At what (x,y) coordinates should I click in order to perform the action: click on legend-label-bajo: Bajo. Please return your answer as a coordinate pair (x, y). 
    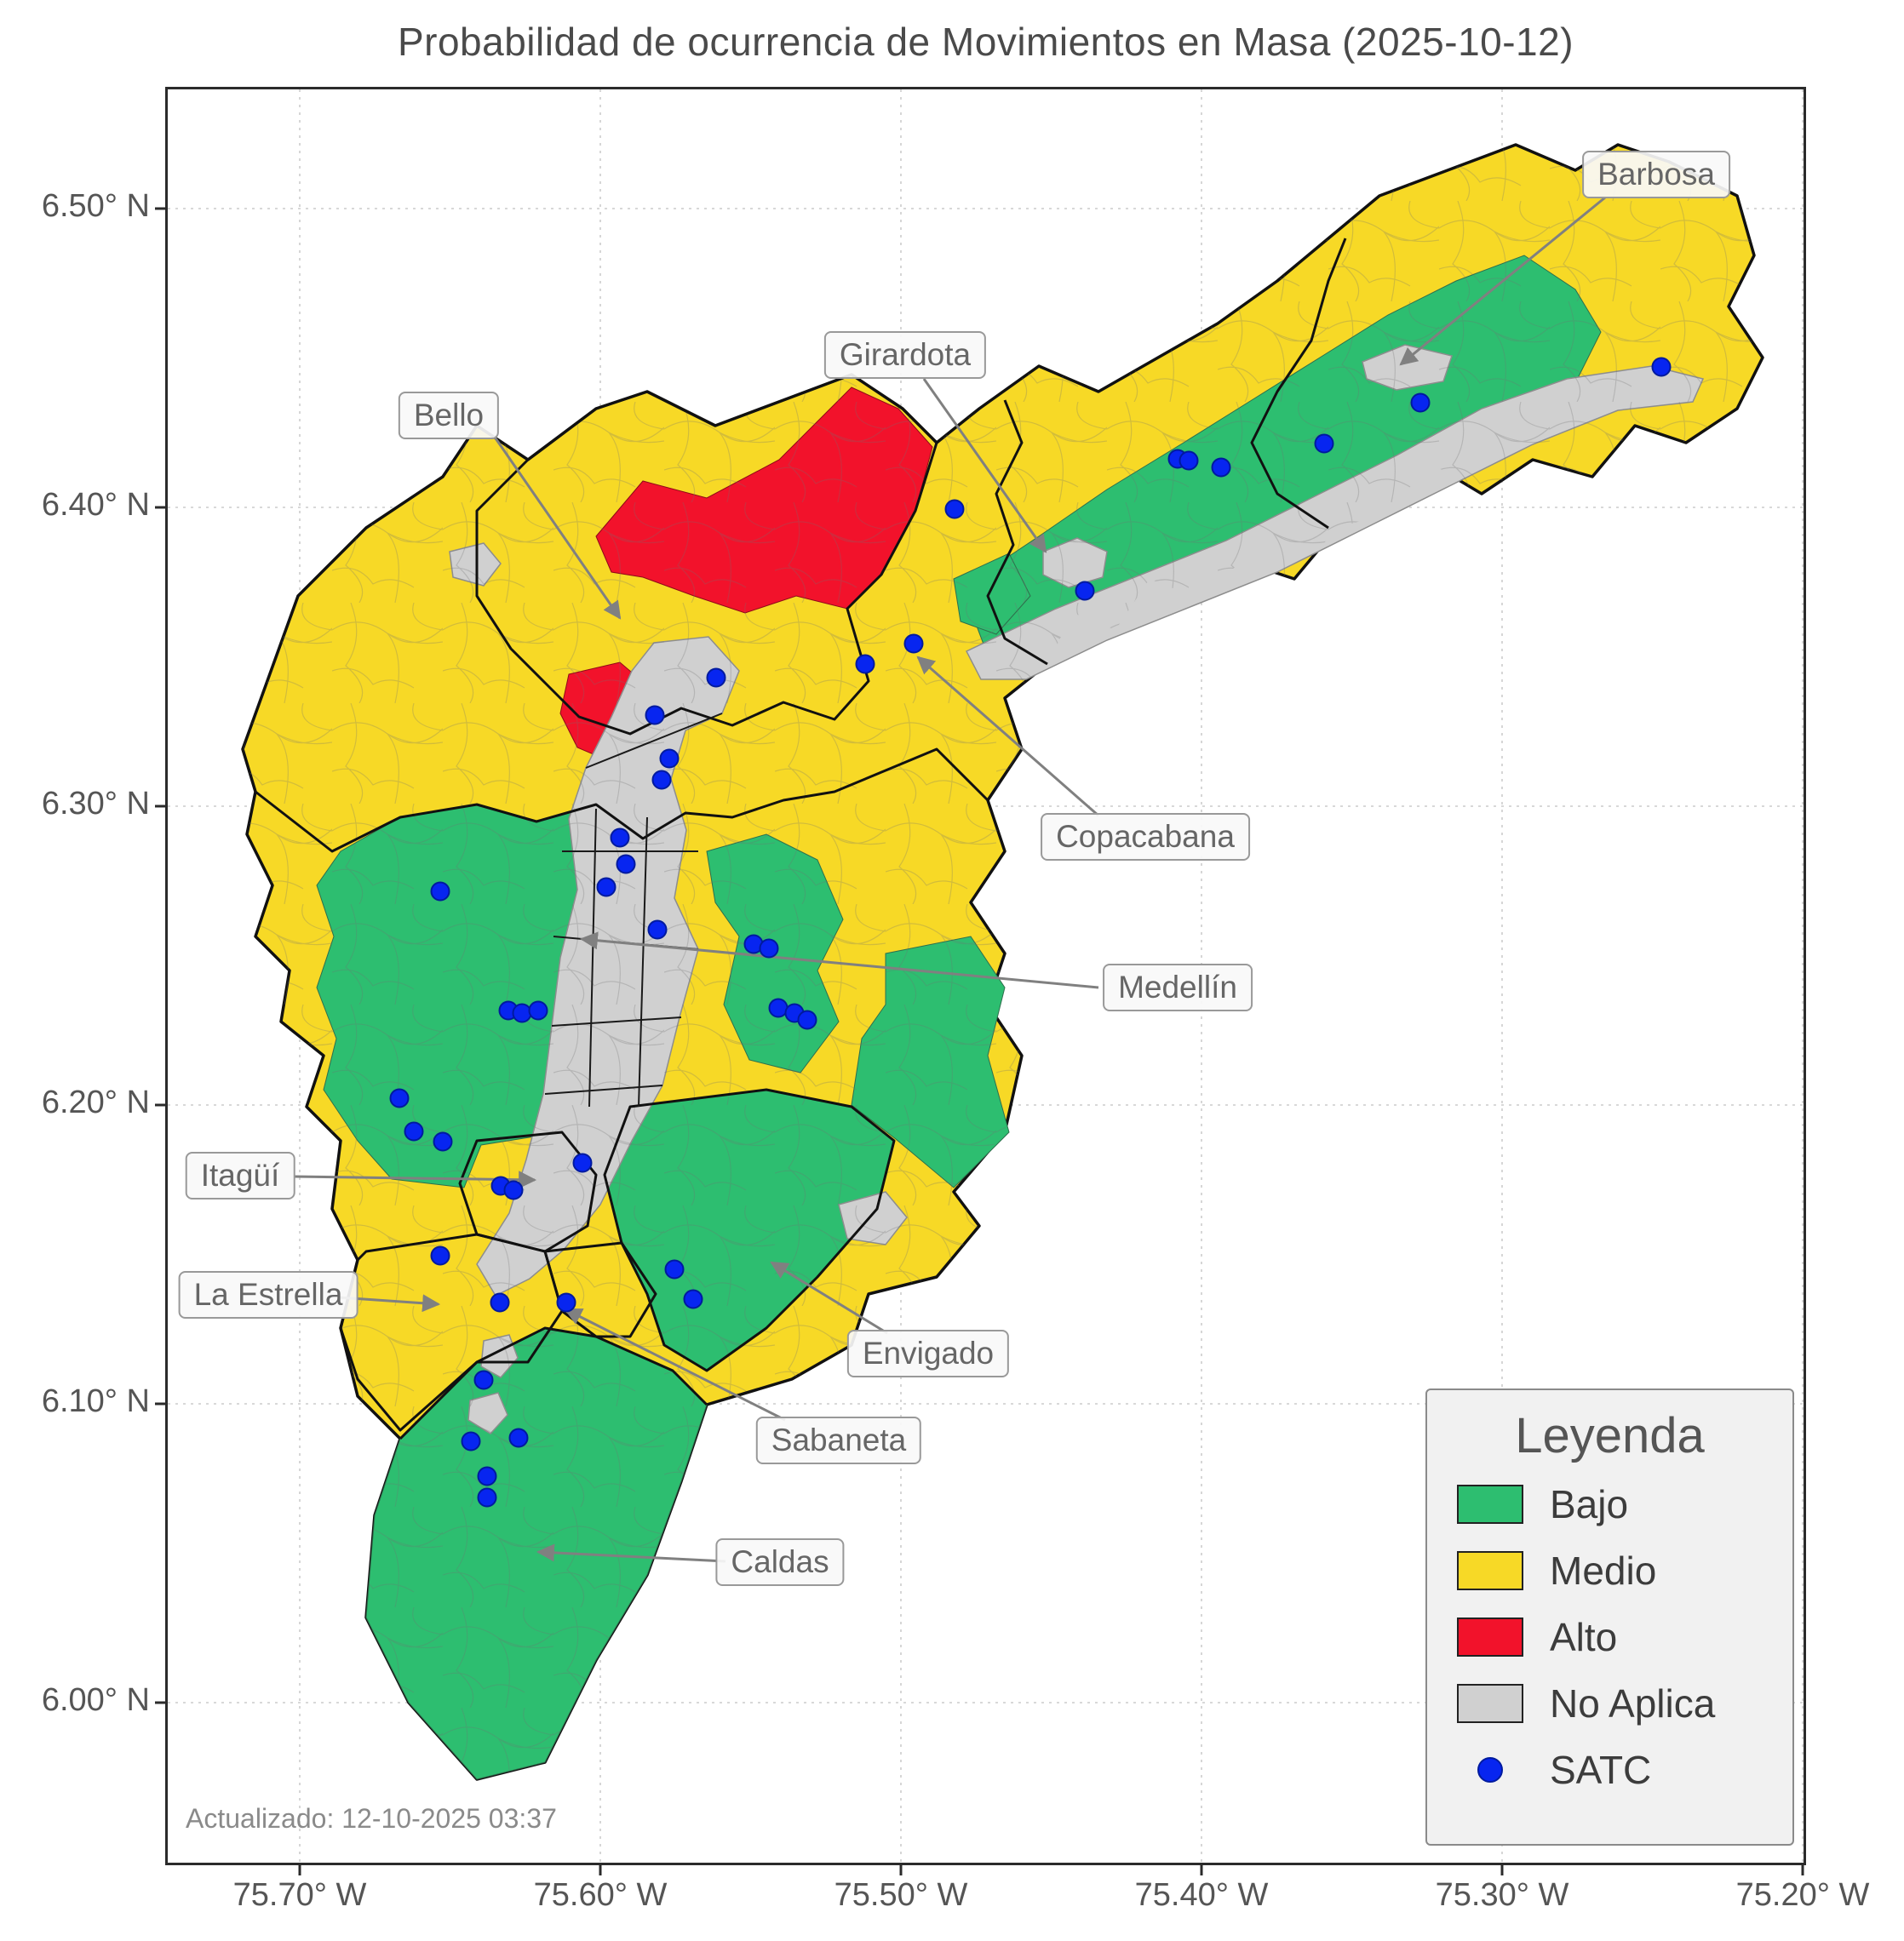
    Looking at the image, I should click on (1590, 1504).